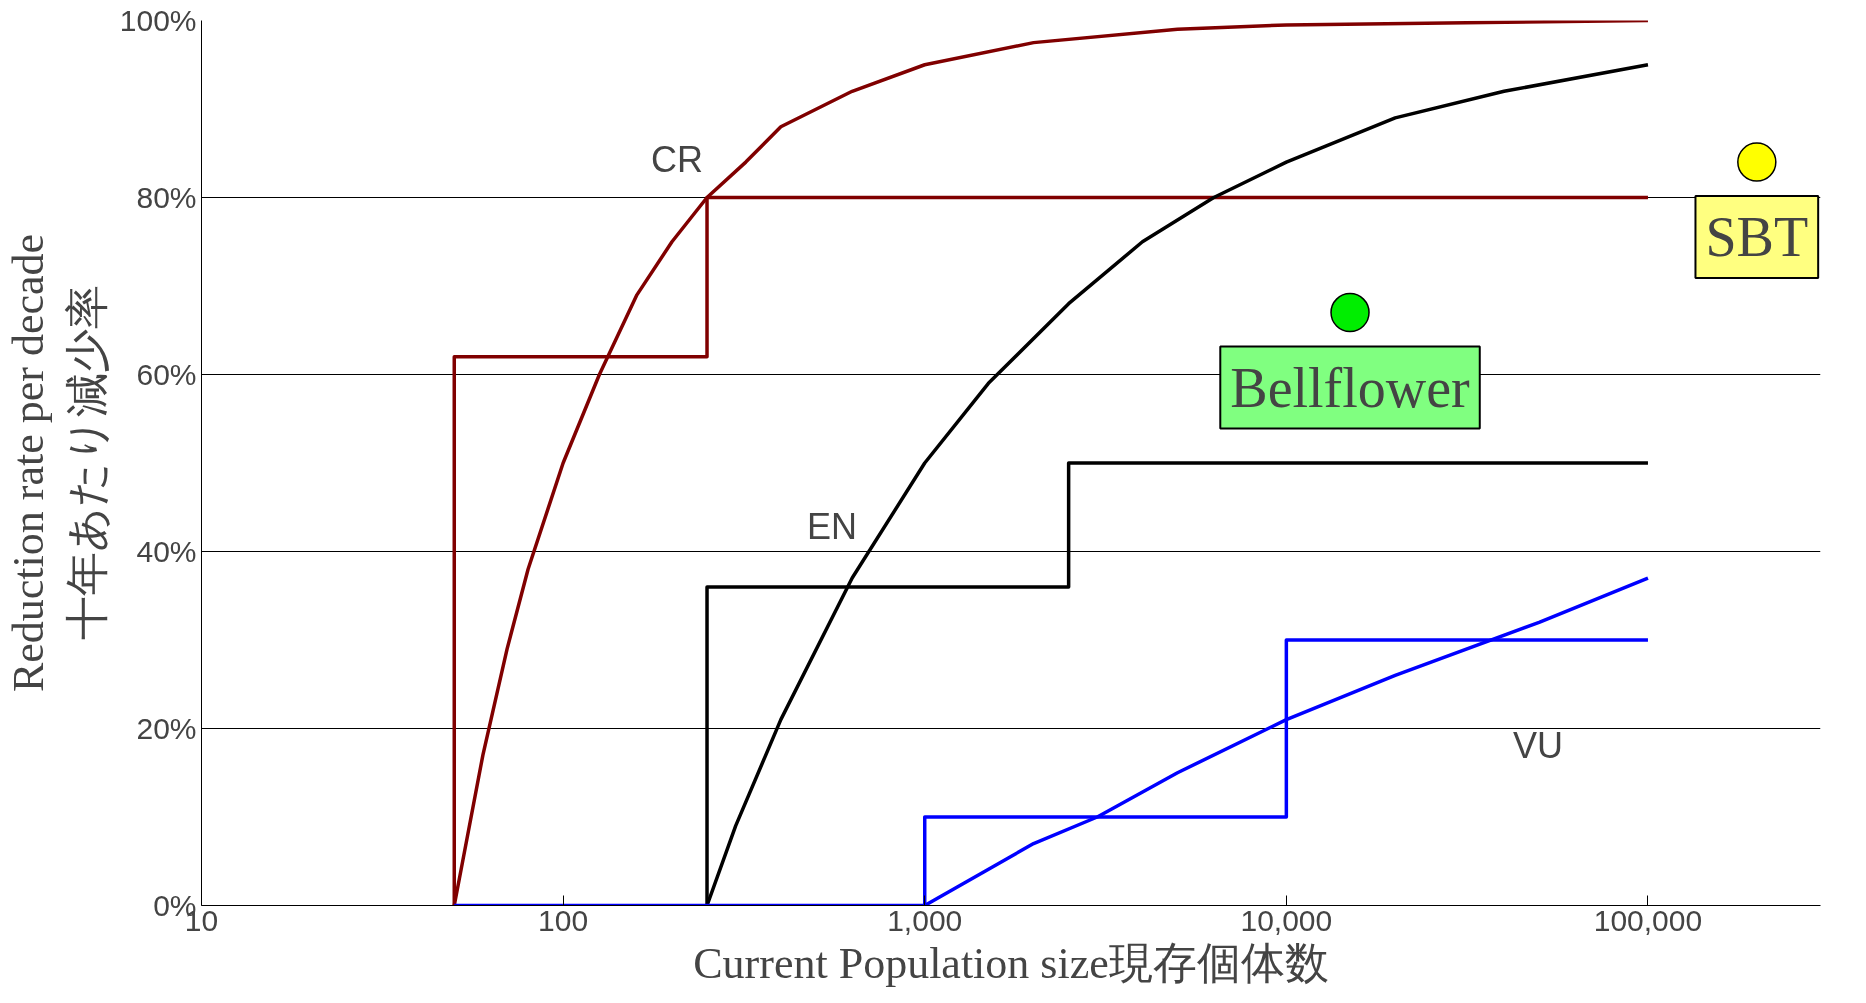  What do you see at coordinates (166, 197) in the screenshot?
I see `y-tick-label: 80%` at bounding box center [166, 197].